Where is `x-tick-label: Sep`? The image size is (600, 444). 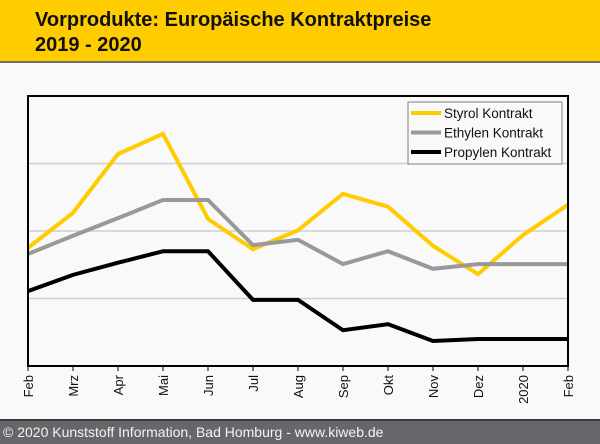 x-tick-label: Sep is located at coordinates (343, 386).